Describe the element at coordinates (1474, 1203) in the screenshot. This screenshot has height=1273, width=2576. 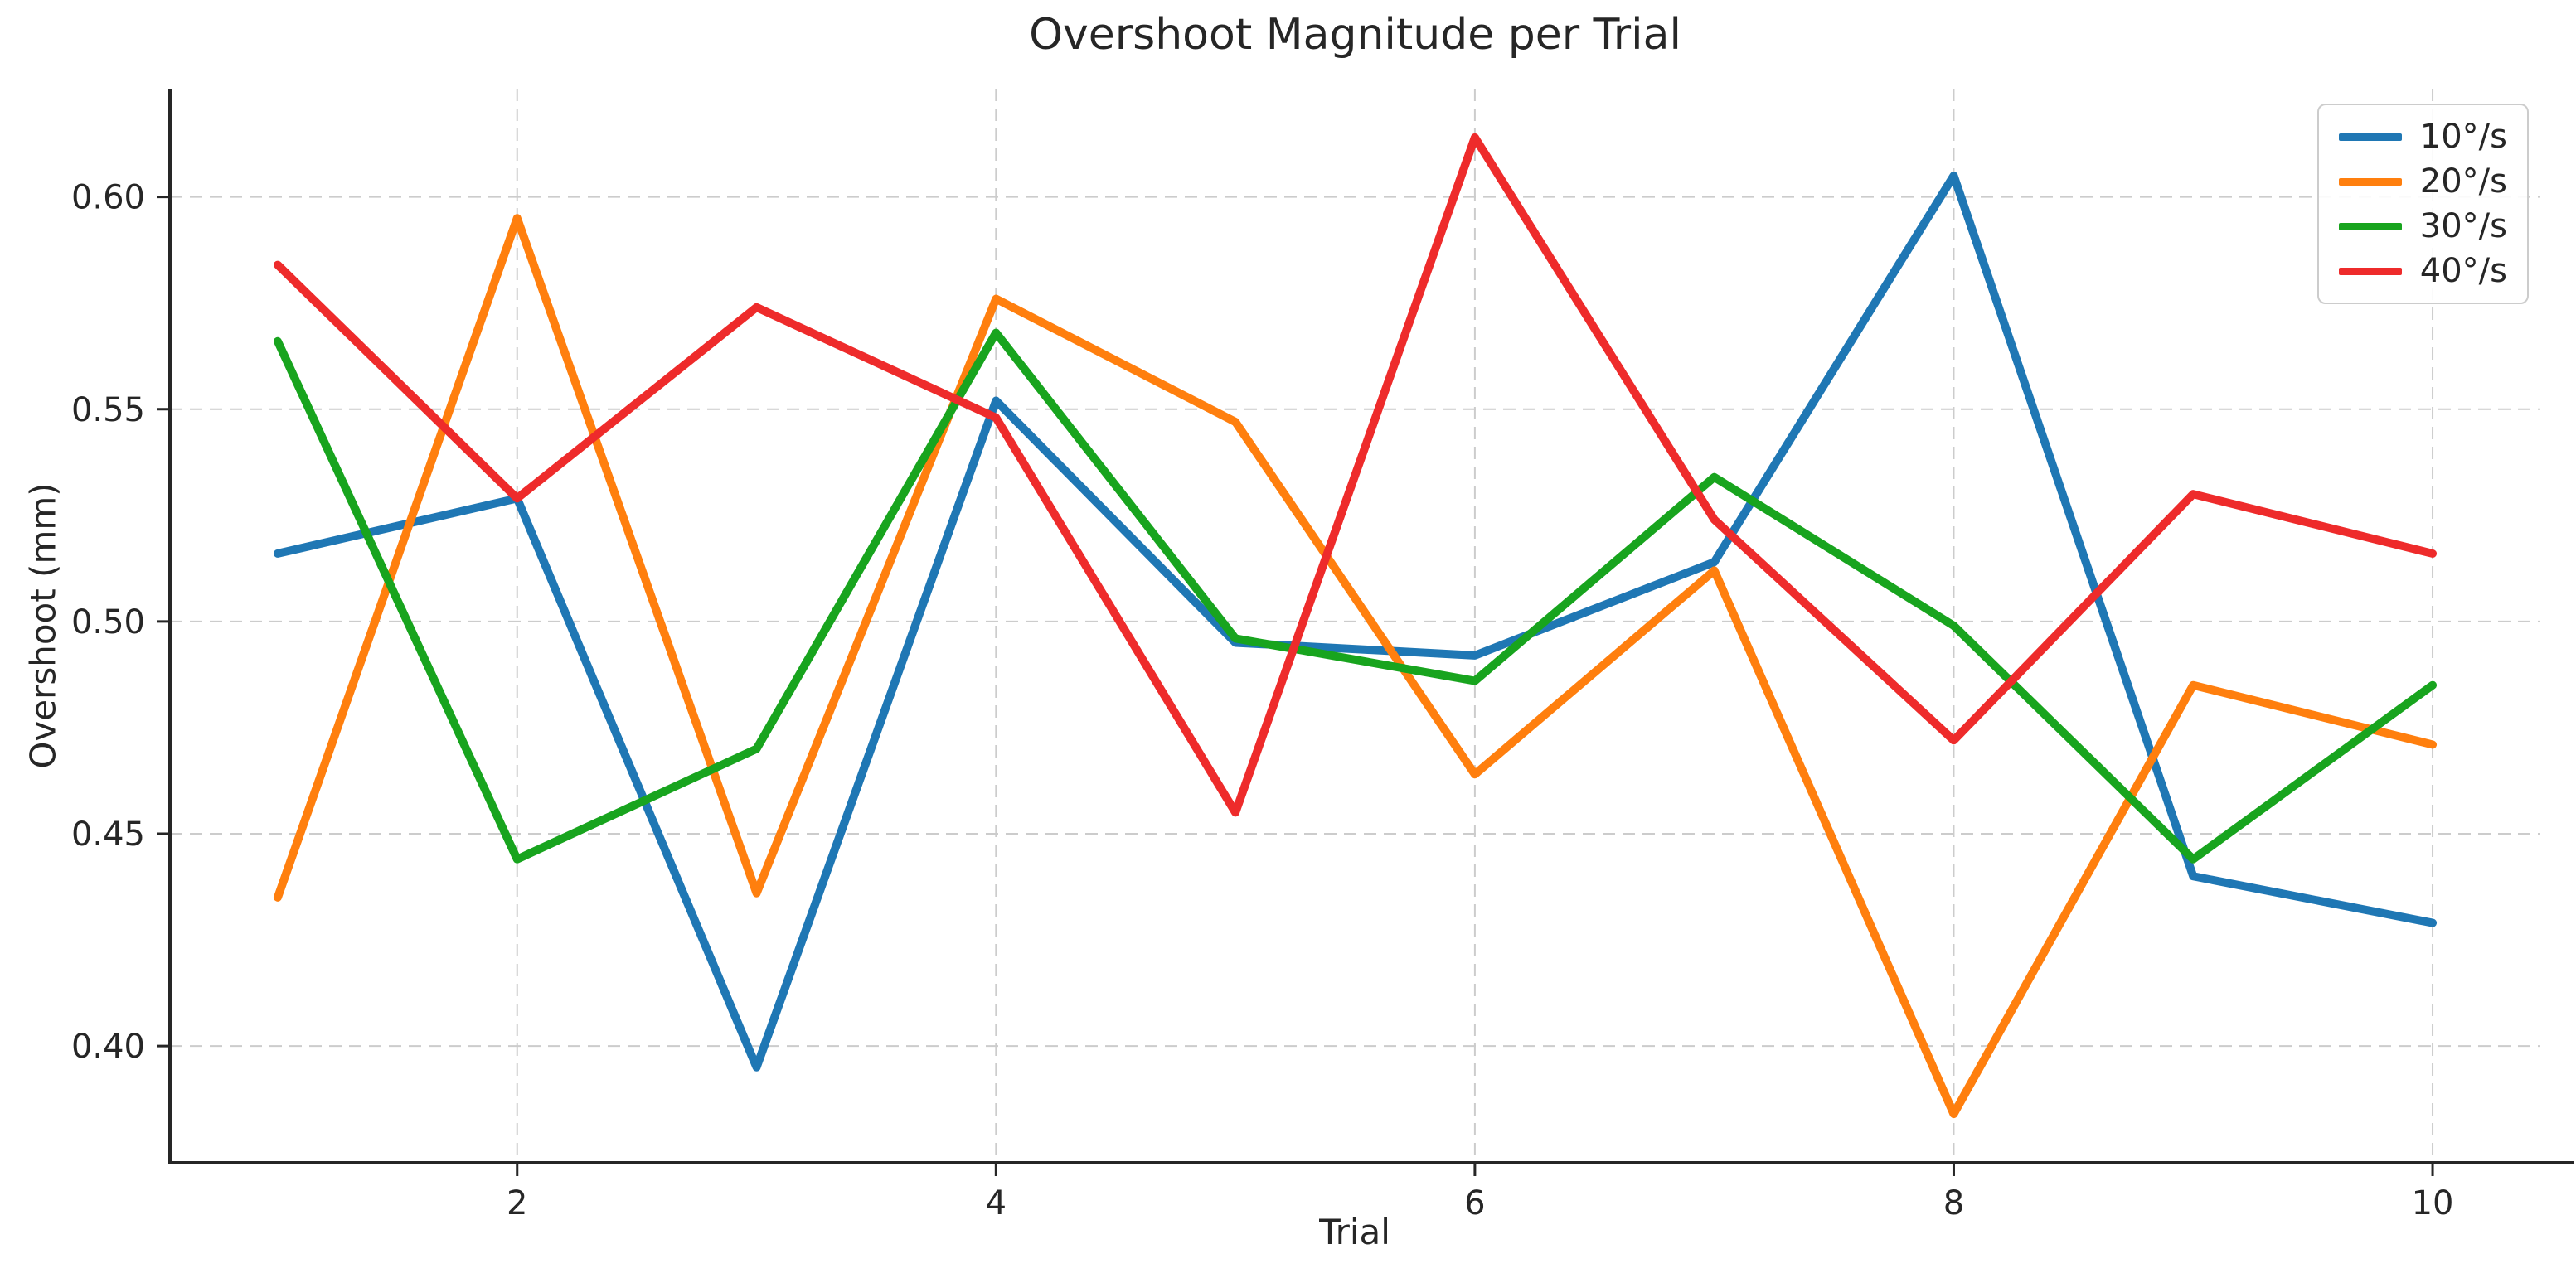
I see `x-tick-label: 6` at that location.